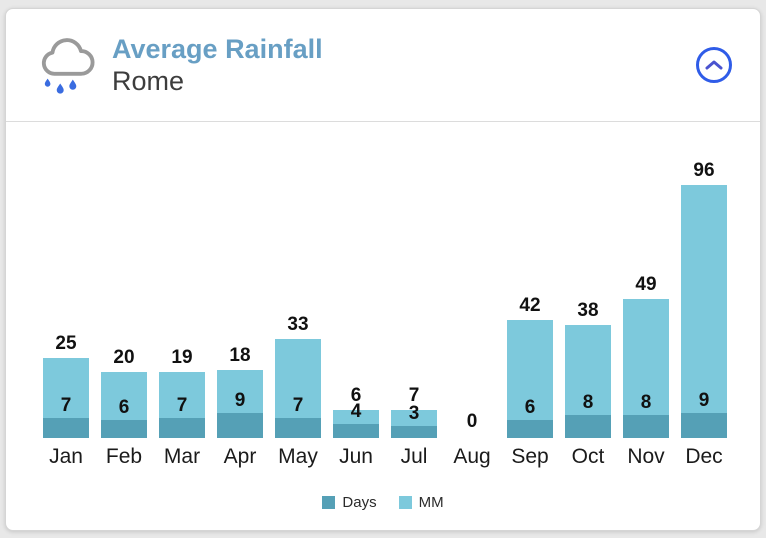 The height and width of the screenshot is (538, 766). Describe the element at coordinates (298, 325) in the screenshot. I see `mm-value-label: 33` at that location.